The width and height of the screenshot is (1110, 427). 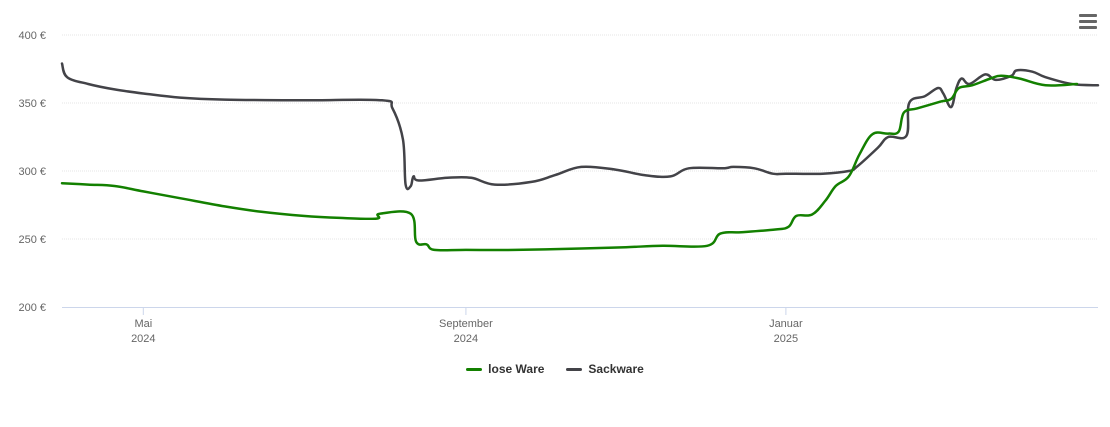 What do you see at coordinates (574, 369) in the screenshot?
I see `legend-swatch-sackware` at bounding box center [574, 369].